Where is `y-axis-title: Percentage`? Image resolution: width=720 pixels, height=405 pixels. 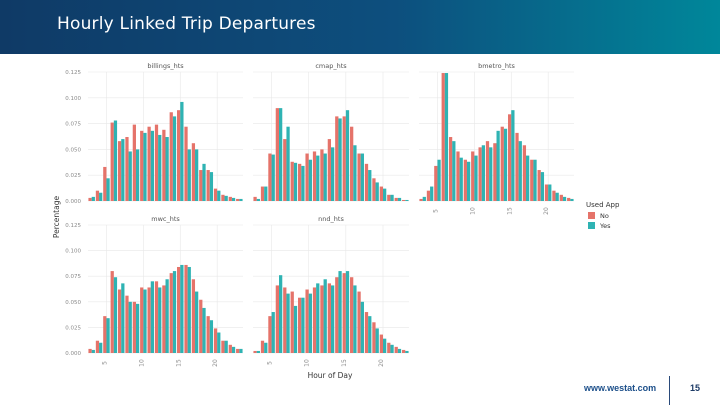 y-axis-title: Percentage is located at coordinates (56, 217).